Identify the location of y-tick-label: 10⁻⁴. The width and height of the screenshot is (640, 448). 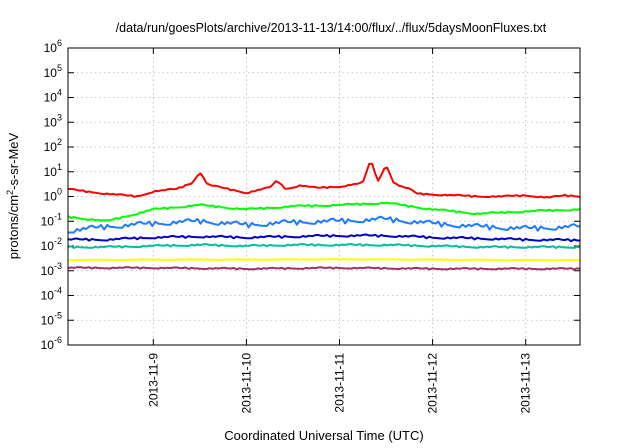
(51, 294).